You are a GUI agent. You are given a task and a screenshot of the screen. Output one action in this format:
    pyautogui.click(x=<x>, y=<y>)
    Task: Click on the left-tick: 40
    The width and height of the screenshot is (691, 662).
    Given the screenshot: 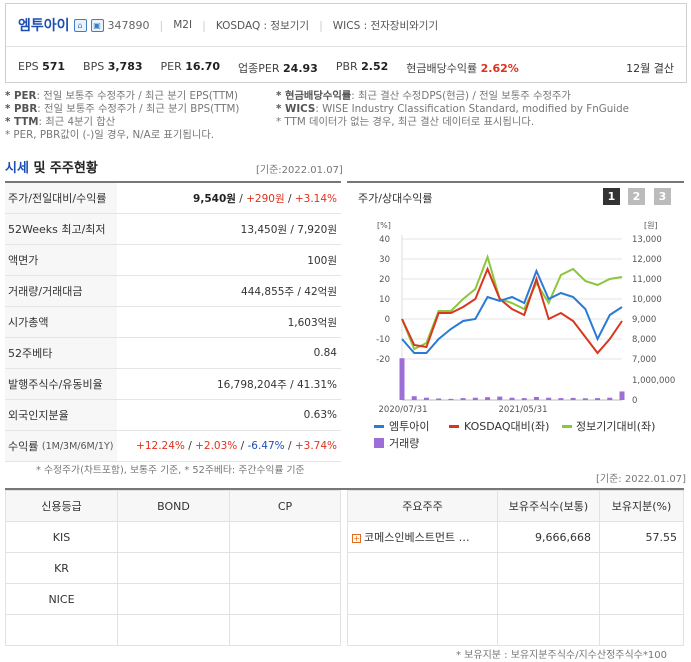 What is the action you would take?
    pyautogui.click(x=384, y=240)
    